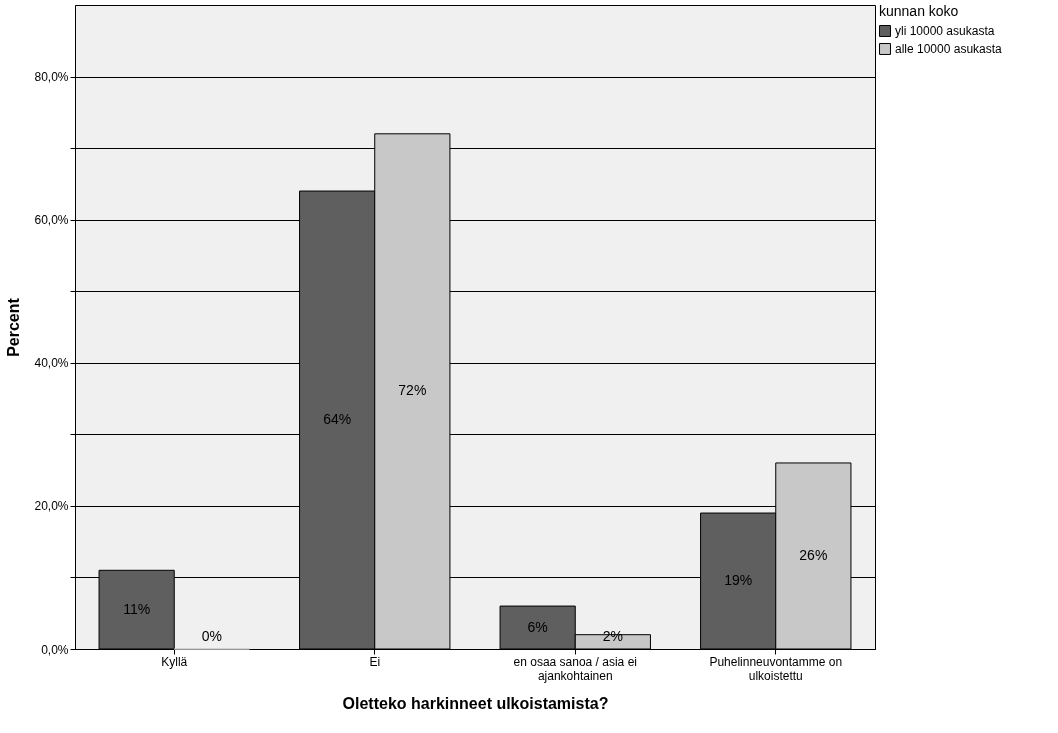 This screenshot has width=1058, height=733. Describe the element at coordinates (949, 49) in the screenshot. I see `legend-label: alle 10000 asukasta` at that location.